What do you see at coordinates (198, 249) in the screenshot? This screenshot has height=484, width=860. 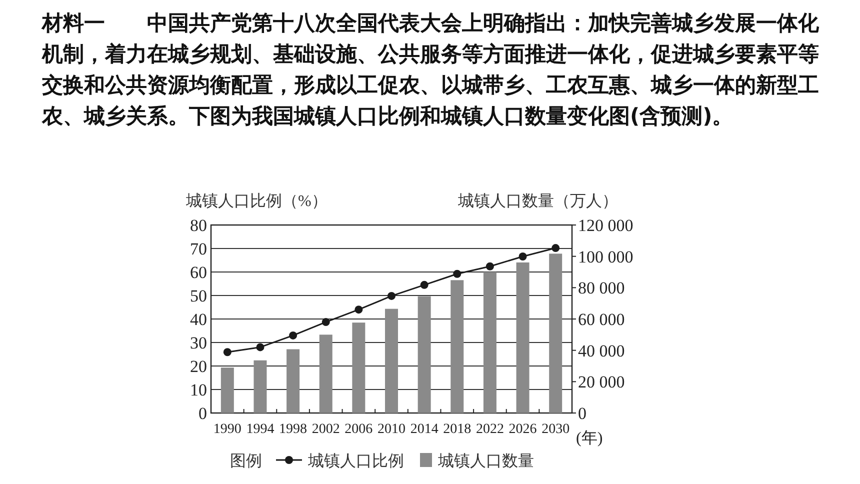 I see `y-tick-label: 70` at bounding box center [198, 249].